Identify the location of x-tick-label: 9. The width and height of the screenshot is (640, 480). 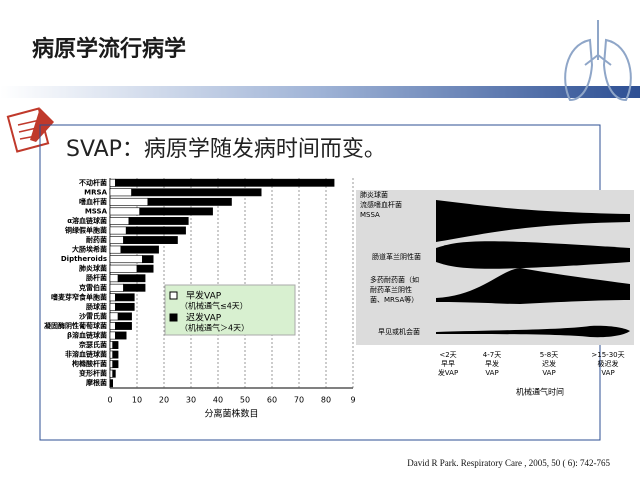
(352, 400).